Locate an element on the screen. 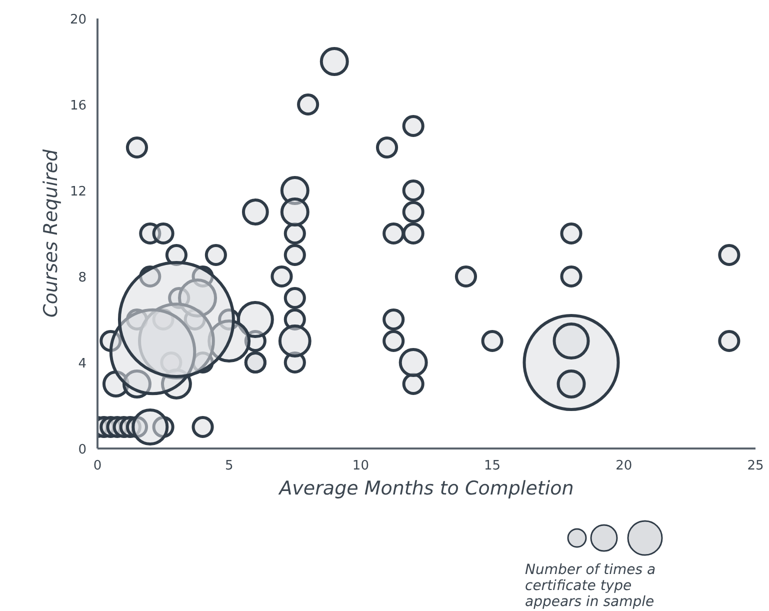  y-tick-label: 8 is located at coordinates (82, 278).